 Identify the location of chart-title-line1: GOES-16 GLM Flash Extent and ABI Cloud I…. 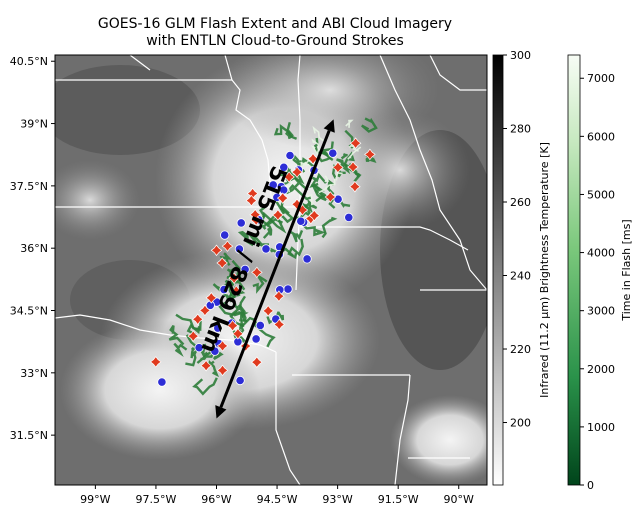
(275, 24).